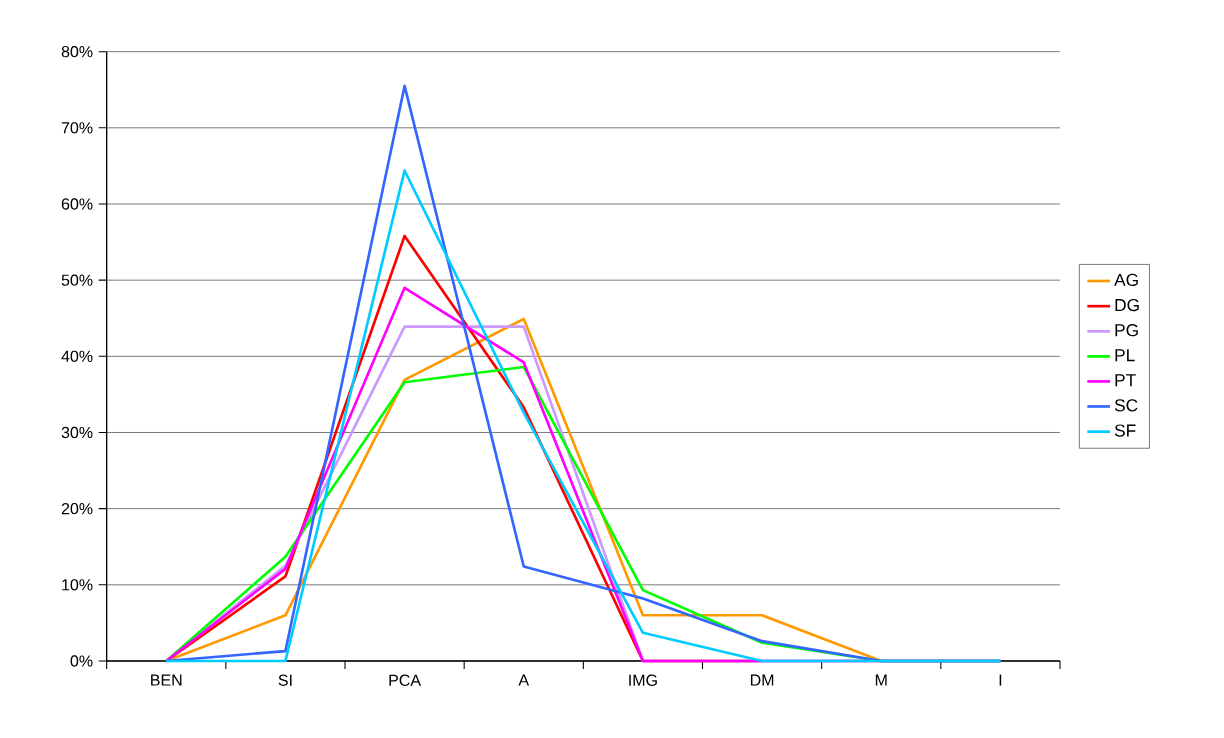 The height and width of the screenshot is (738, 1224). Describe the element at coordinates (1126, 280) in the screenshot. I see `legend-label: AG` at that location.